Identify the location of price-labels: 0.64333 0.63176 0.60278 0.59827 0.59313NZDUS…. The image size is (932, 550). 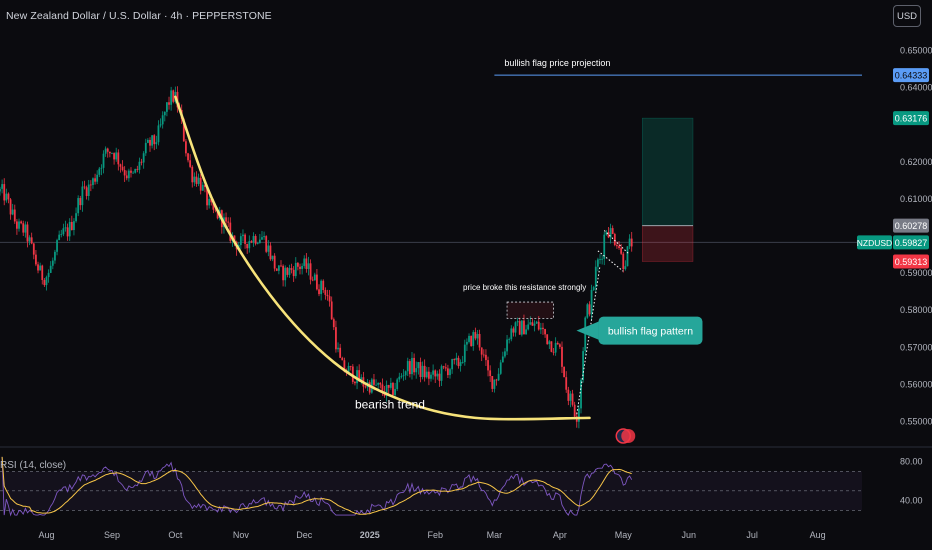
(893, 168).